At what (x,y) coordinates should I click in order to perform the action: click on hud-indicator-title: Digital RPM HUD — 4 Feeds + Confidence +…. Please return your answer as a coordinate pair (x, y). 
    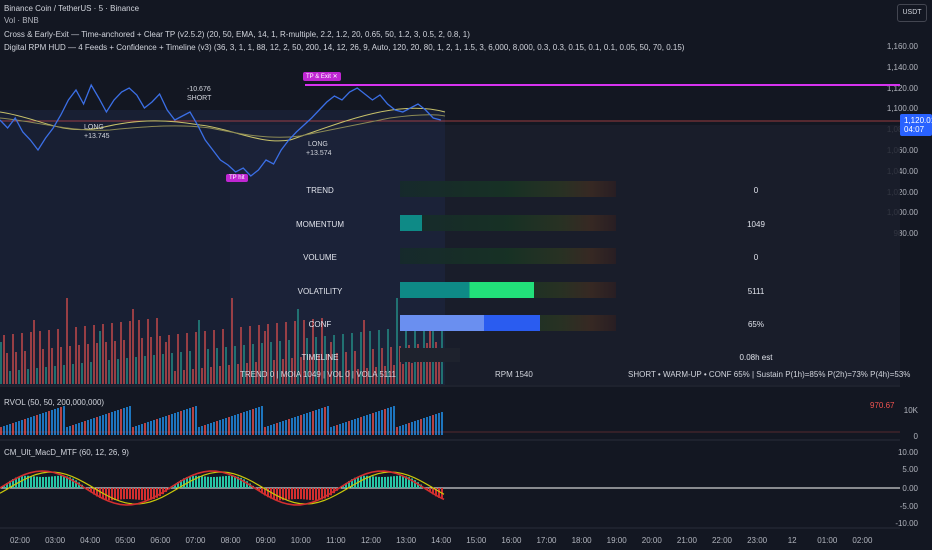
    Looking at the image, I should click on (344, 47).